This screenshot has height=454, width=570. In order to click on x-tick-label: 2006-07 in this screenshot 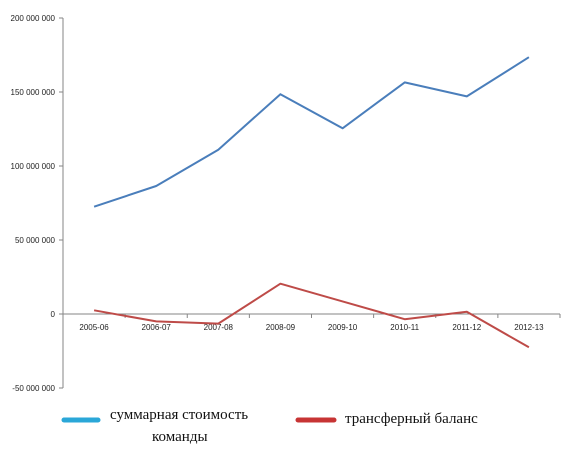, I will do `click(157, 327)`.